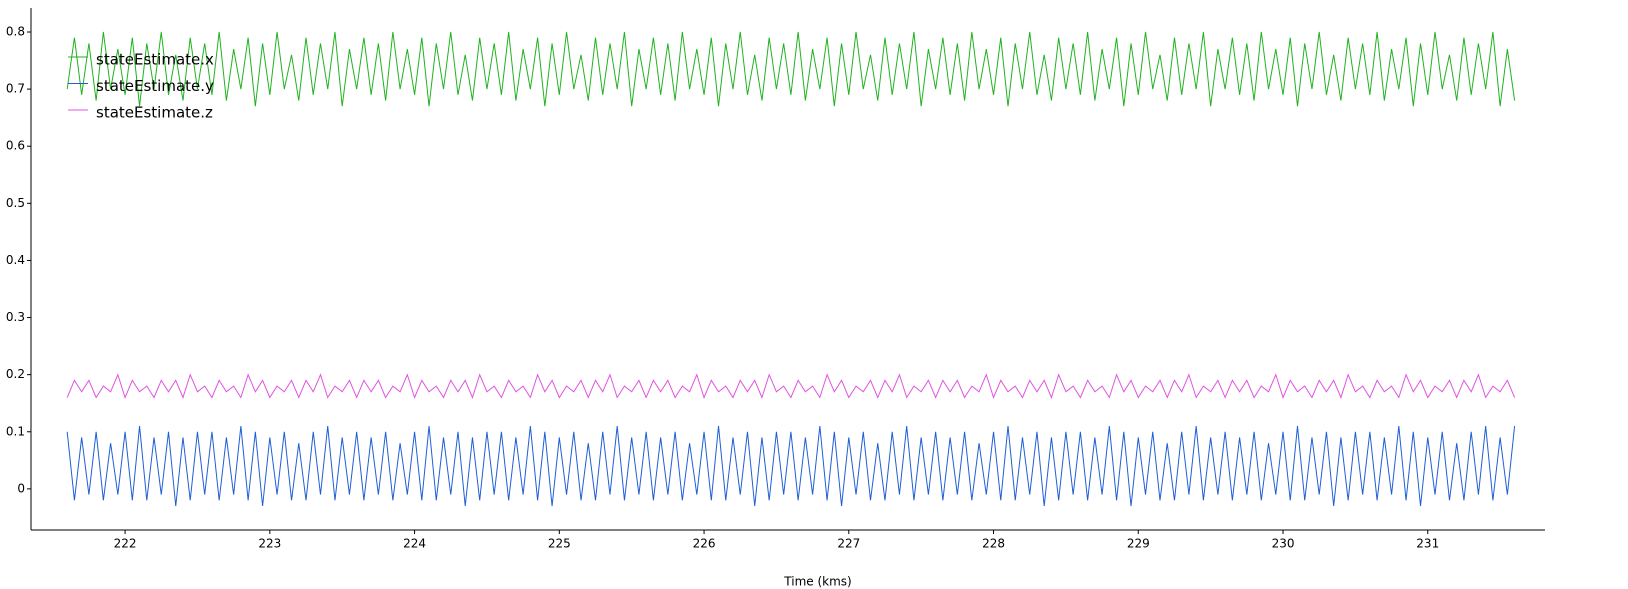 Image resolution: width=1628 pixels, height=589 pixels. I want to click on legend-label: stateEstimate.y, so click(155, 86).